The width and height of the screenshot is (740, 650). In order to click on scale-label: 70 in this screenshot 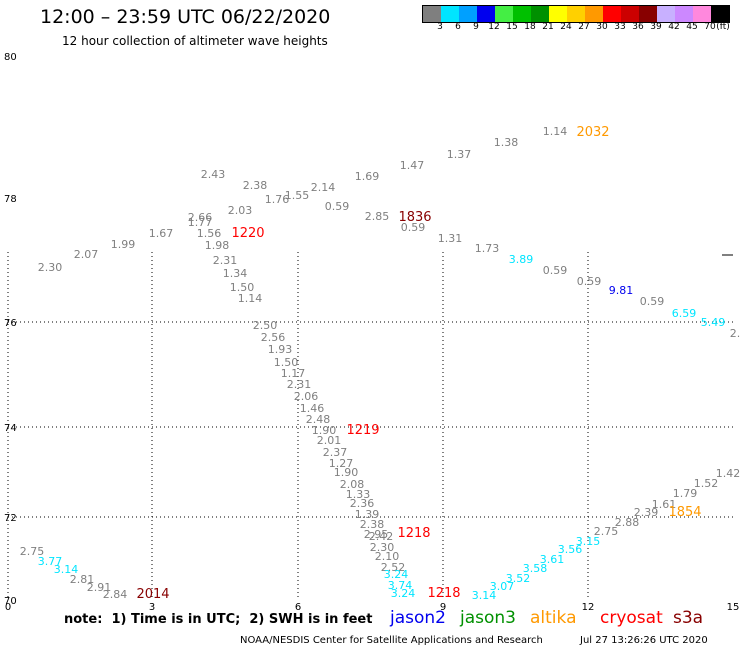, I will do `click(710, 27)`.